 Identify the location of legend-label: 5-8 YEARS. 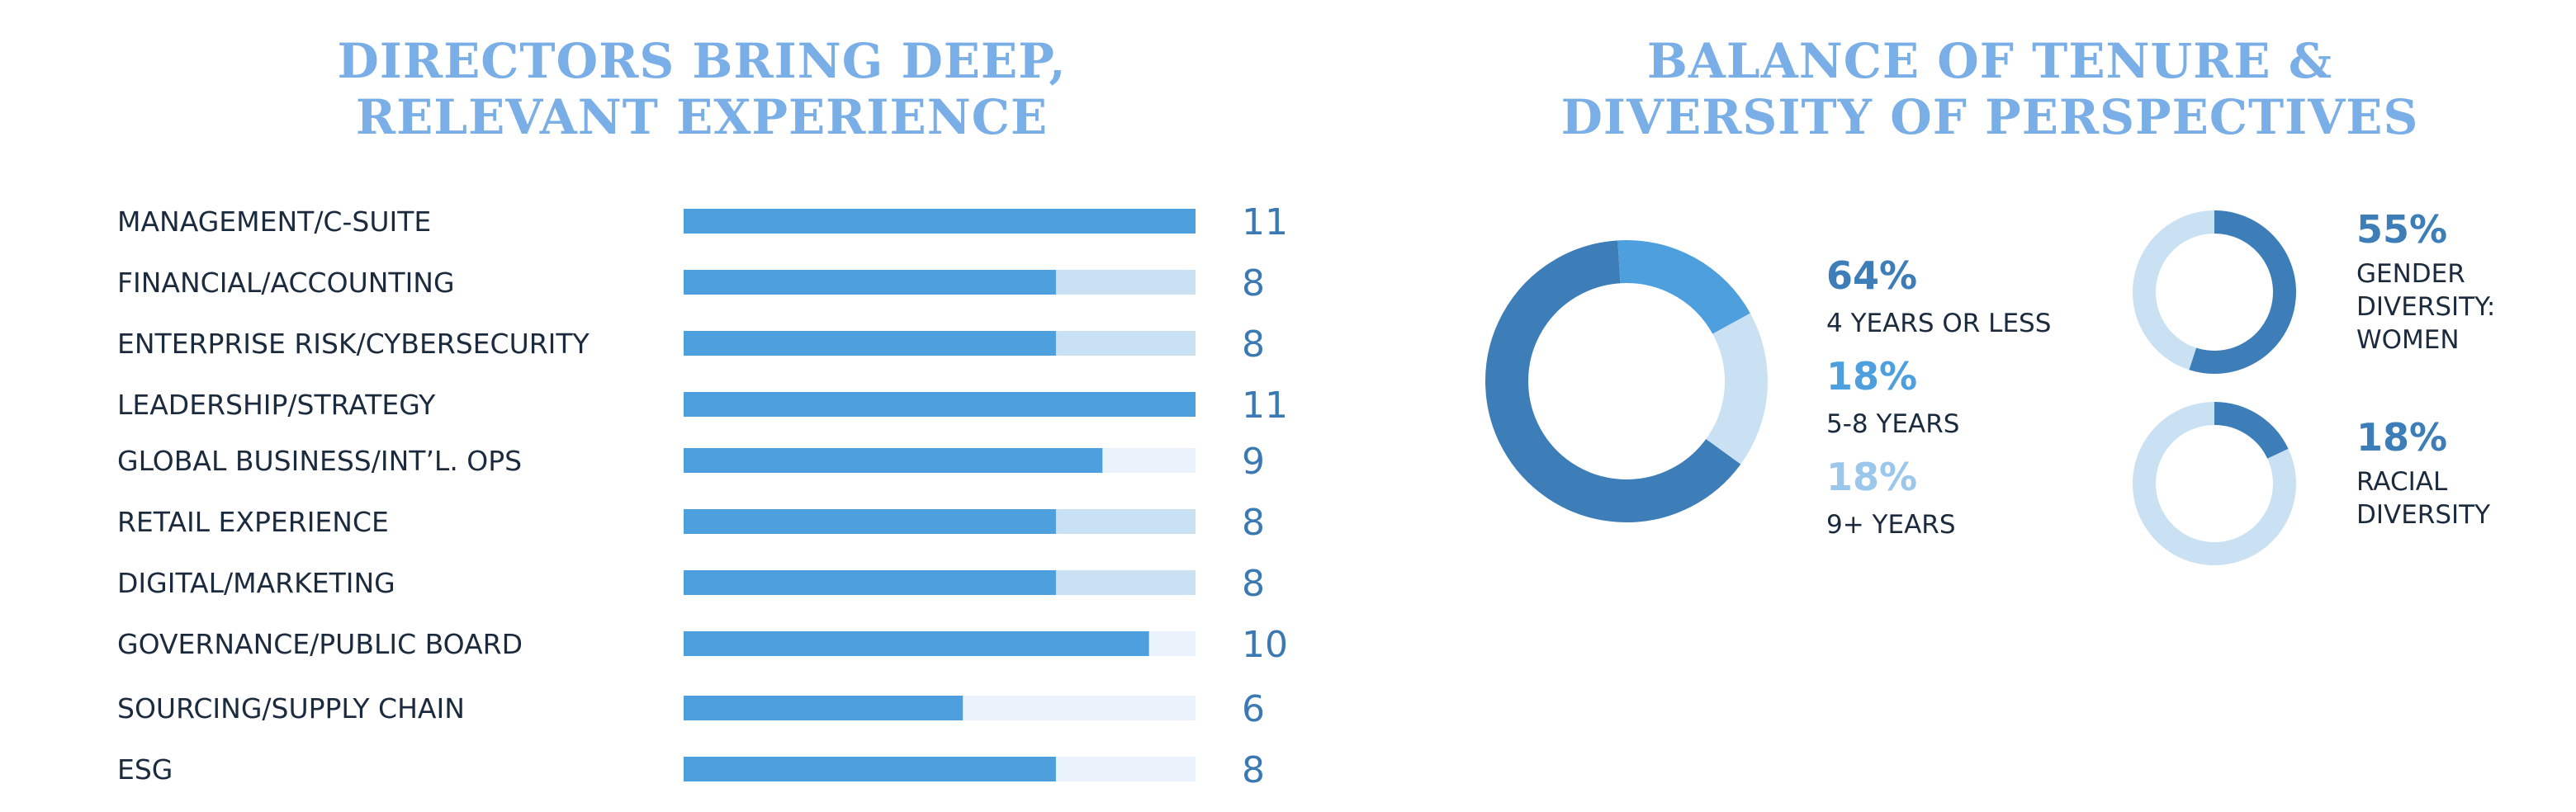
(1892, 424).